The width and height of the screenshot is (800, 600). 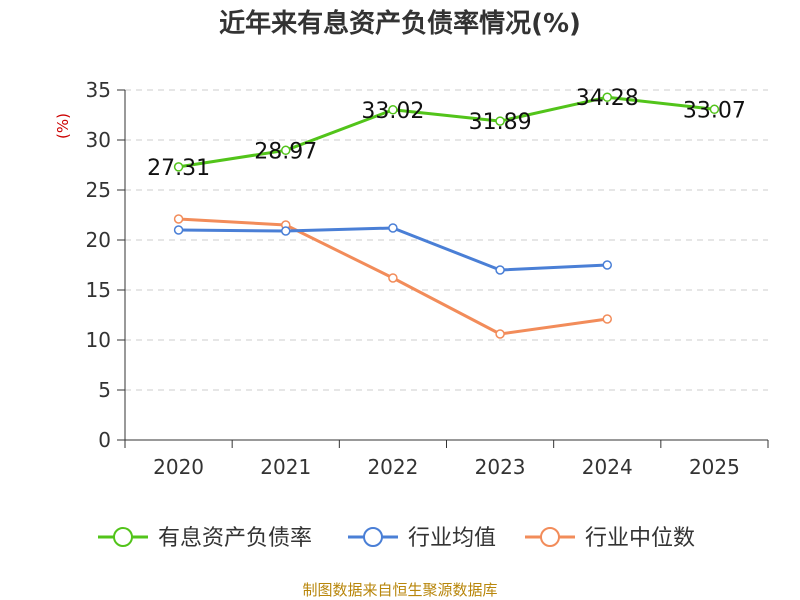 I want to click on data-label-2021: 28.97, so click(x=285, y=151).